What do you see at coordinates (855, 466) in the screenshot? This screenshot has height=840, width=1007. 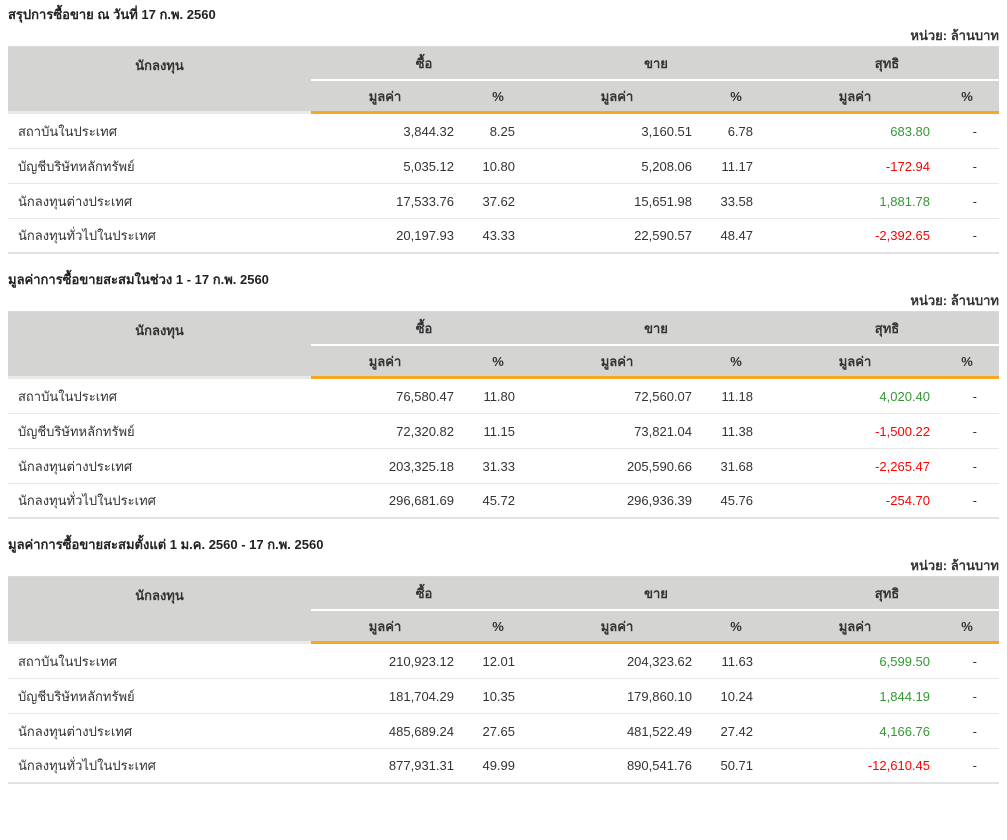 I see `net-value: -2,265.47` at bounding box center [855, 466].